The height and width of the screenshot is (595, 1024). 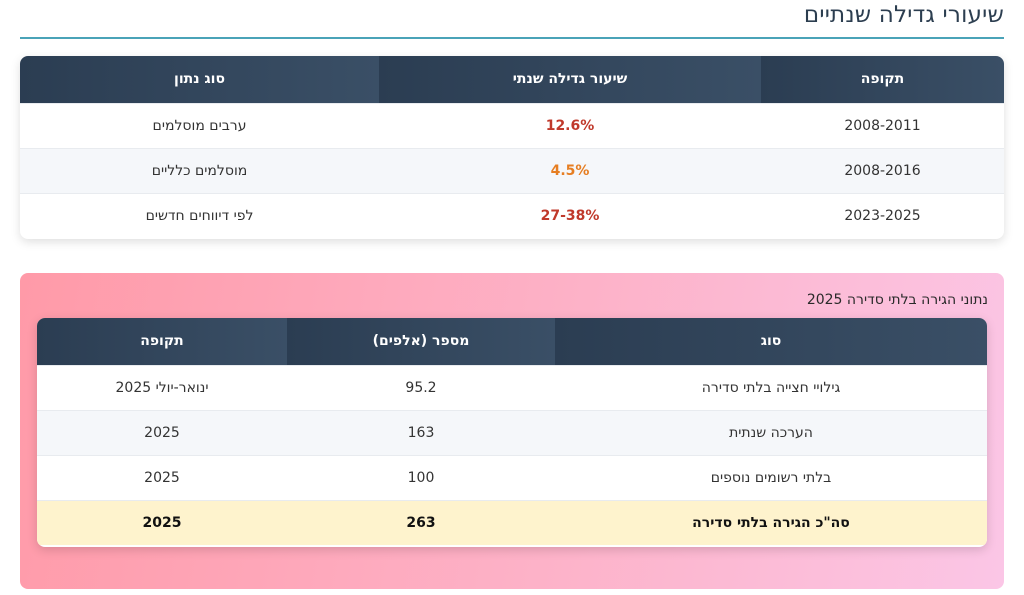 I want to click on type-cell: בלתי רשומים נוספים, so click(x=771, y=477).